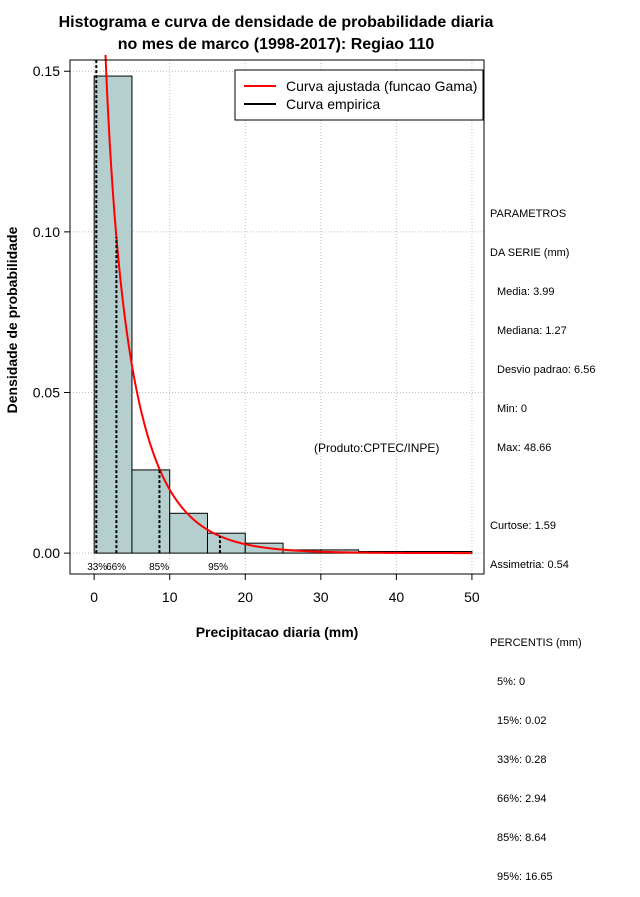 This screenshot has width=640, height=897. I want to click on percentil-5: 5%: 0, so click(511, 682).